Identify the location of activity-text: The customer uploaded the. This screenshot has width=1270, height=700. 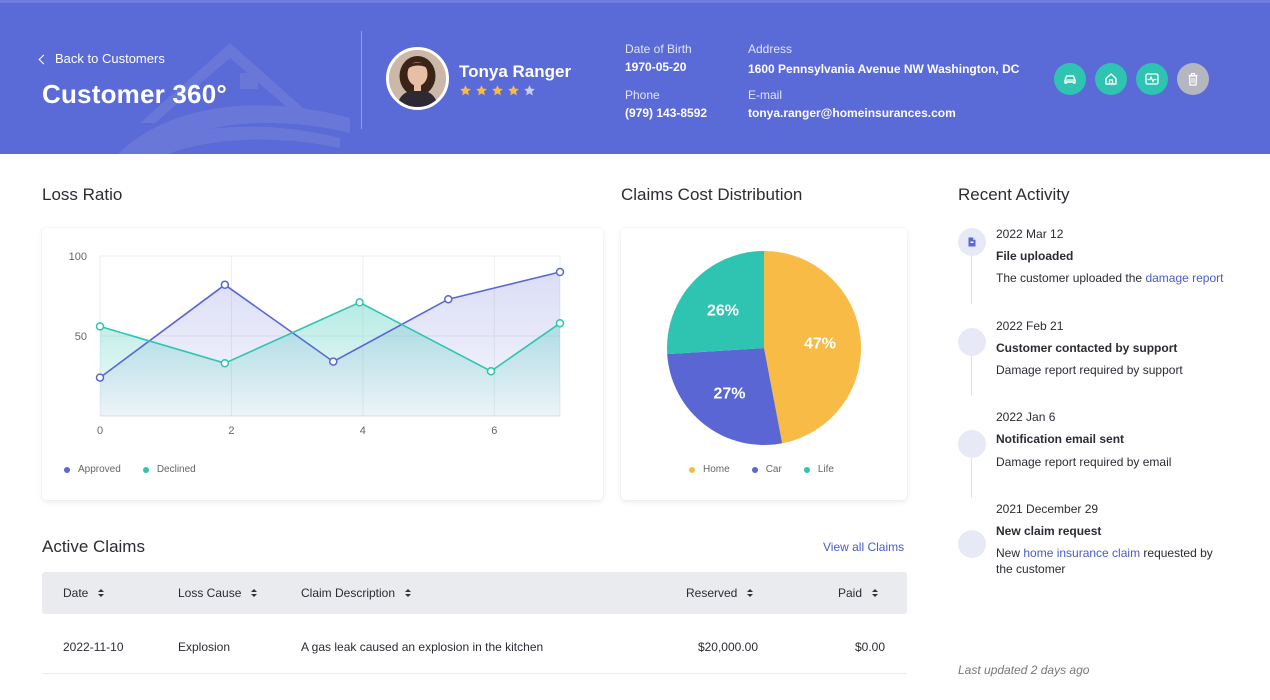
(1071, 278).